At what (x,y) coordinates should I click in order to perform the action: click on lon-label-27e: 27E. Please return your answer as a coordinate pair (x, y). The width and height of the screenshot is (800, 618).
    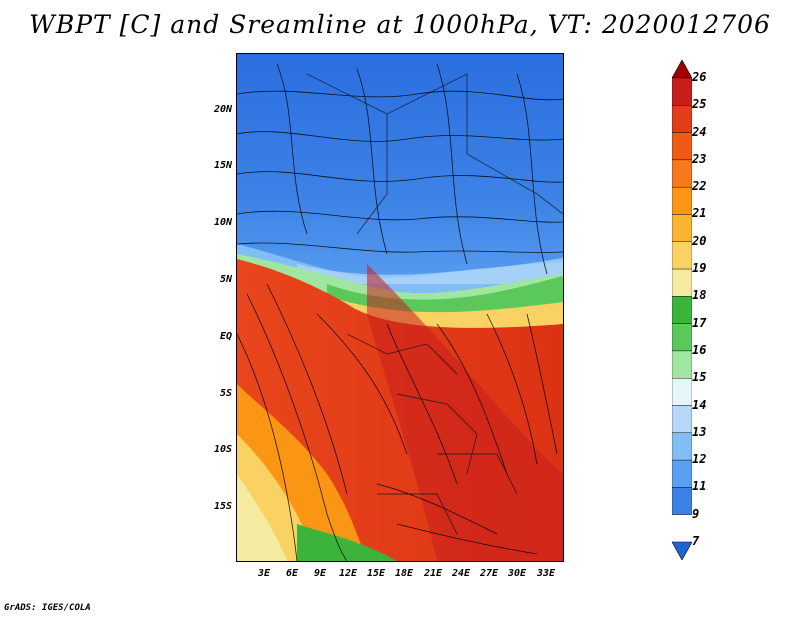
    Looking at the image, I should click on (489, 573).